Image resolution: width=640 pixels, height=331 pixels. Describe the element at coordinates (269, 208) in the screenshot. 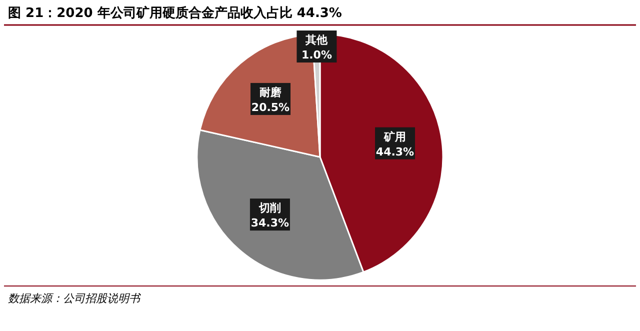

I see `slice-label: 切削` at that location.